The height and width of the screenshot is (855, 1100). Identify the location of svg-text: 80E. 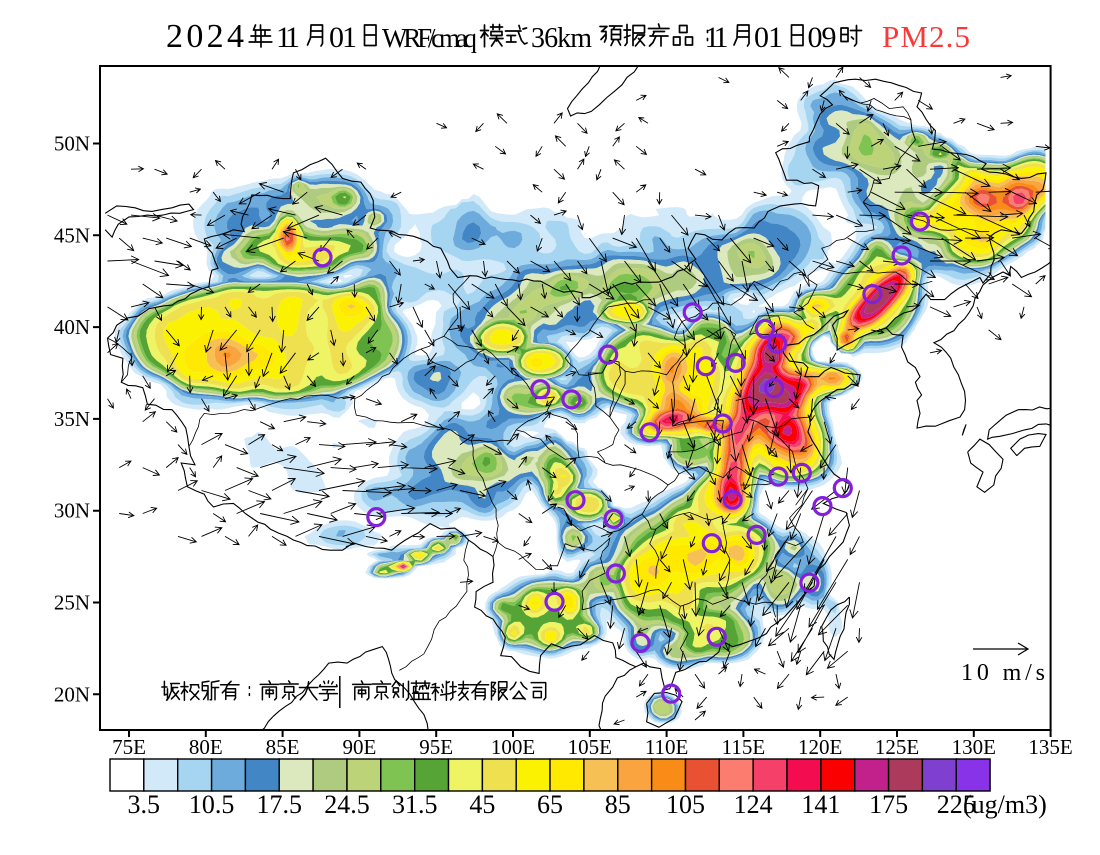
(206, 747).